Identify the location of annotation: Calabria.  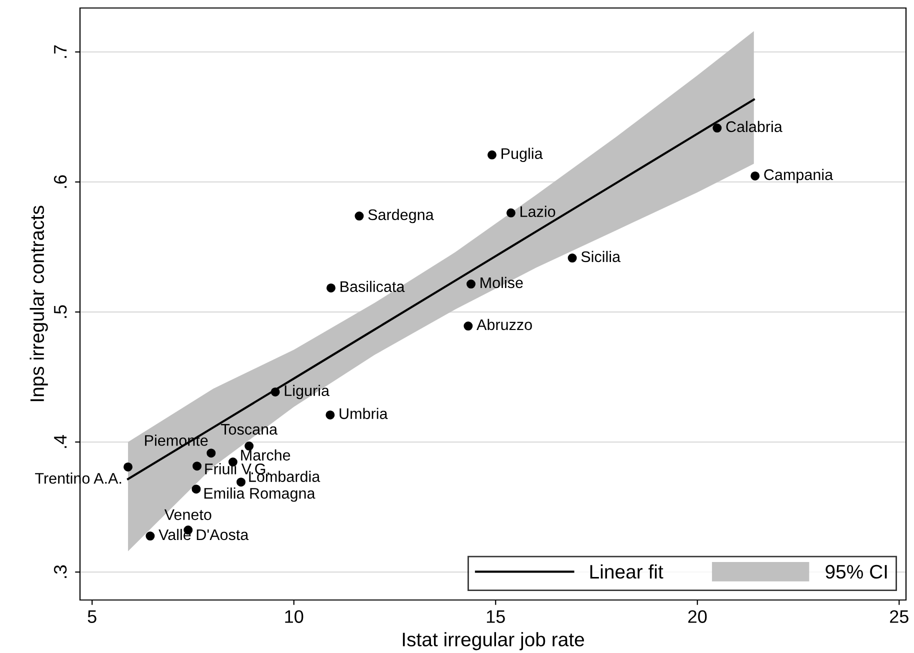
(754, 126).